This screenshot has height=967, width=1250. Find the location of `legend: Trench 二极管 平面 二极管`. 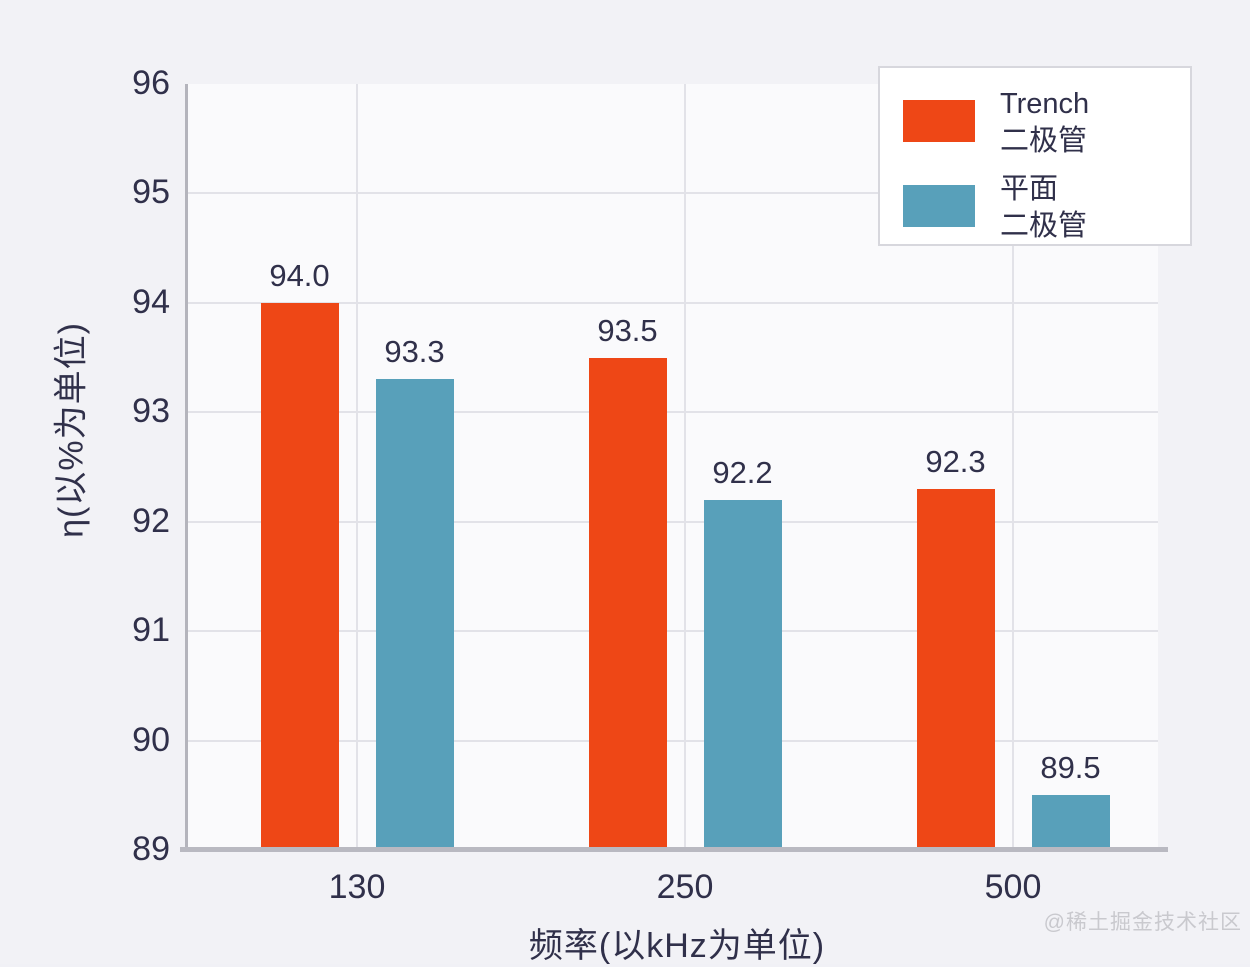

legend: Trench 二极管 平面 二极管 is located at coordinates (1035, 156).